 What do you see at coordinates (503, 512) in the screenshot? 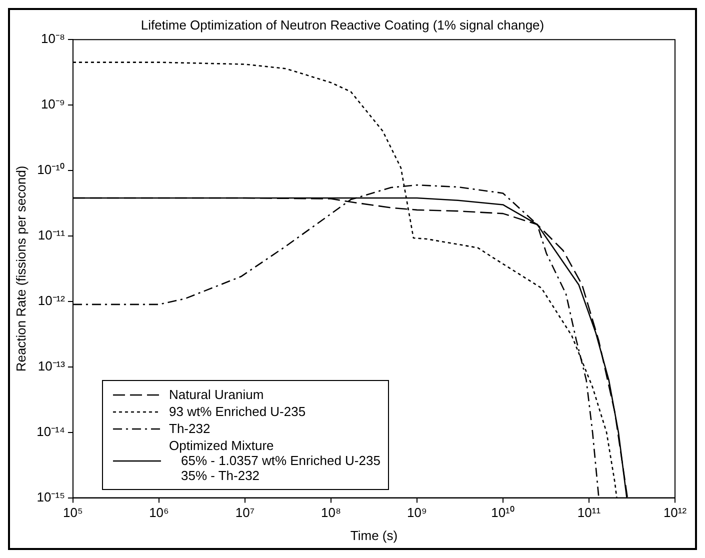
I see `x-tick-label: 10¹⁰` at bounding box center [503, 512].